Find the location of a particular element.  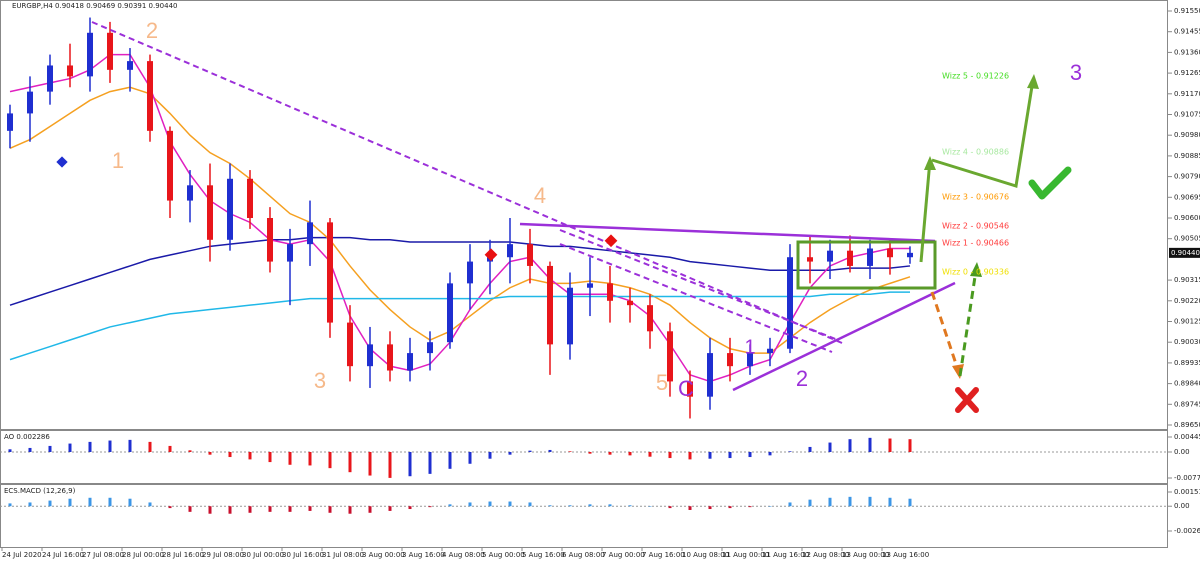

y-tick-label: 0.00 is located at coordinates (1182, 506).